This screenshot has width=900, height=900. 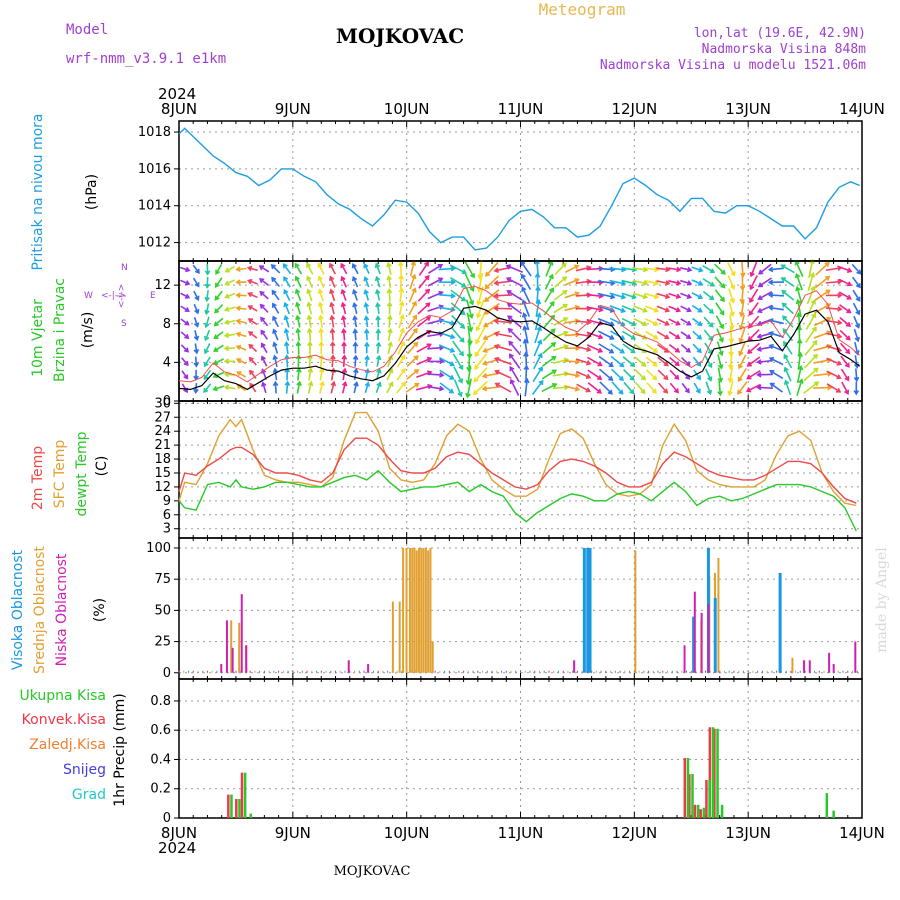 What do you see at coordinates (519, 334) in the screenshot?
I see `wind-gust-line` at bounding box center [519, 334].